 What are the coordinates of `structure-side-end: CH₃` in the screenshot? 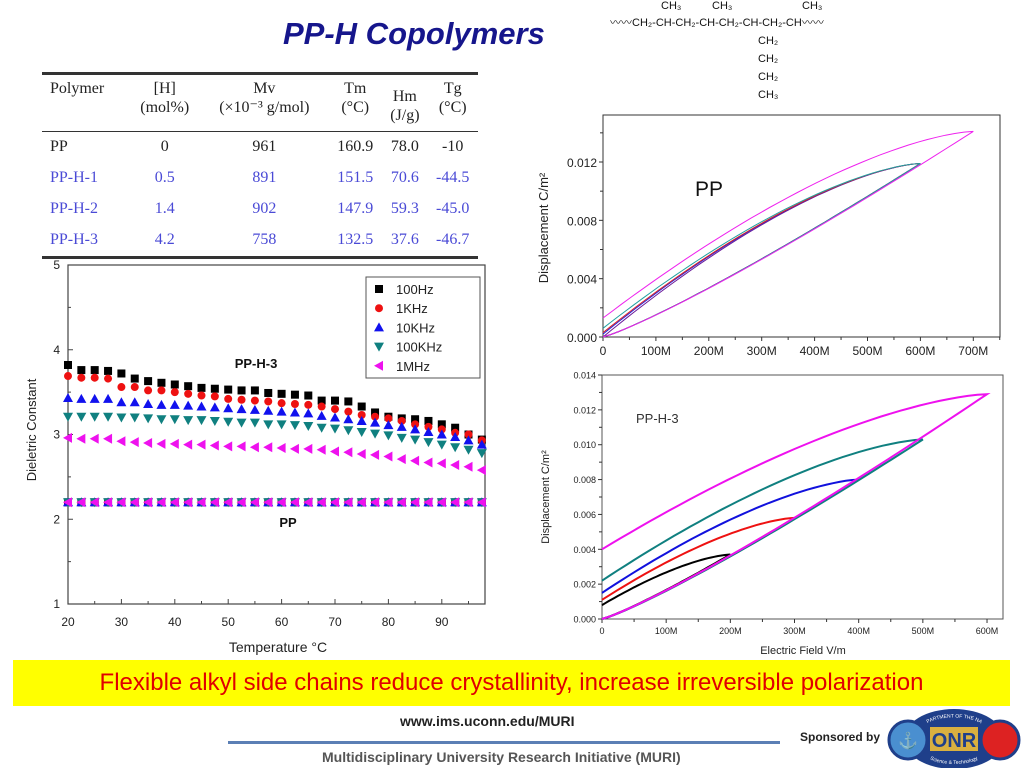 It's located at (768, 95).